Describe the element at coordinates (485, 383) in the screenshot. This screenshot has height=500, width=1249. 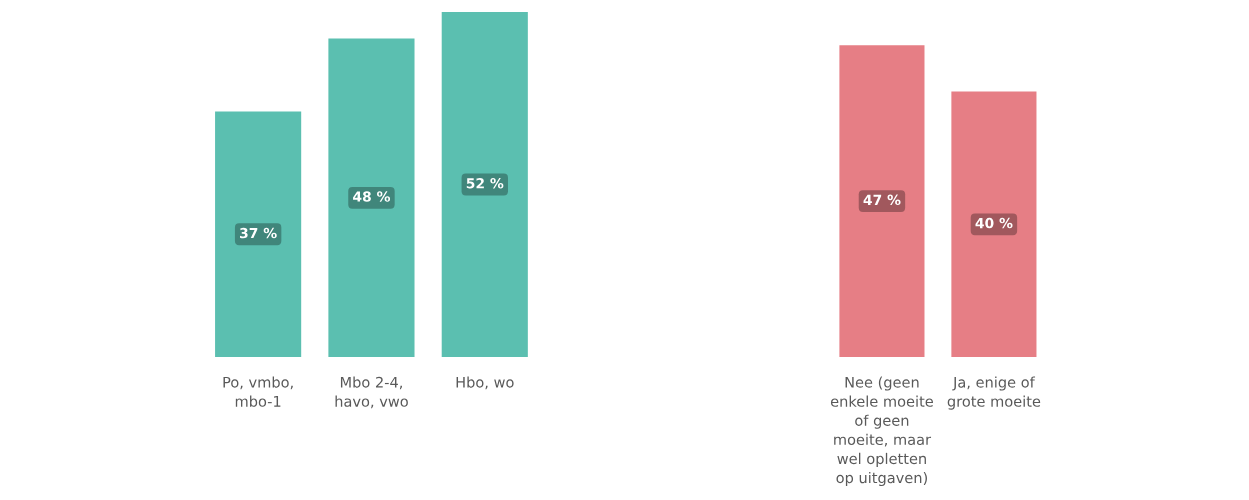
I see `x-tick-label: Hbo, wo` at that location.